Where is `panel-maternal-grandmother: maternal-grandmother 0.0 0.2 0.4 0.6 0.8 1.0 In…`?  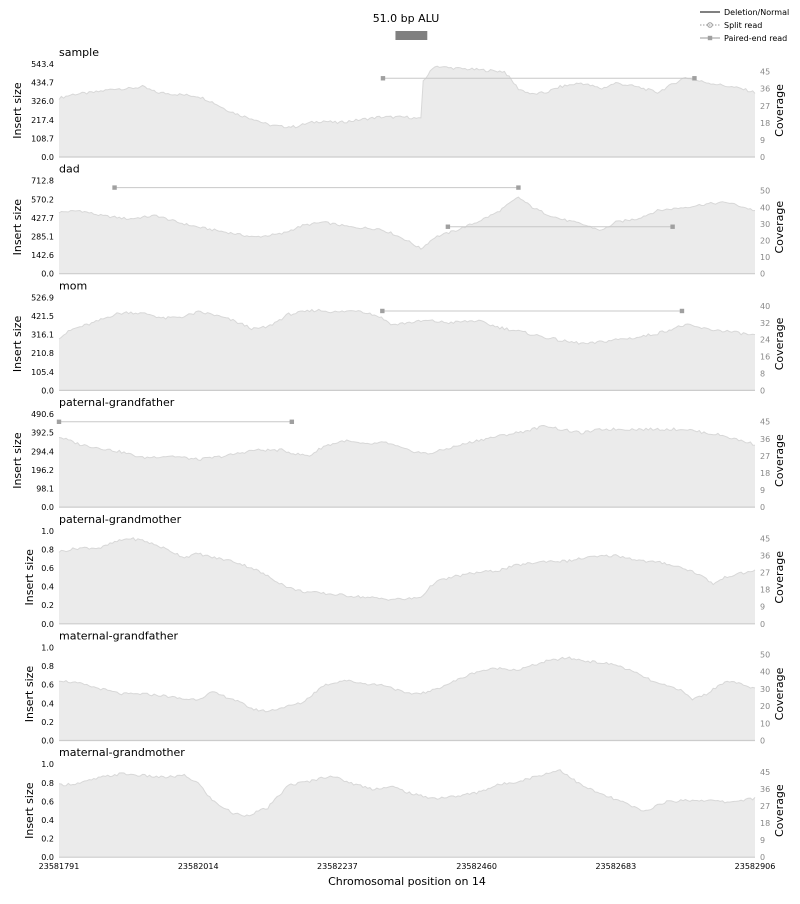 panel-maternal-grandmother: maternal-grandmother 0.0 0.2 0.4 0.6 0.8 1.0 In… is located at coordinates (404, 804).